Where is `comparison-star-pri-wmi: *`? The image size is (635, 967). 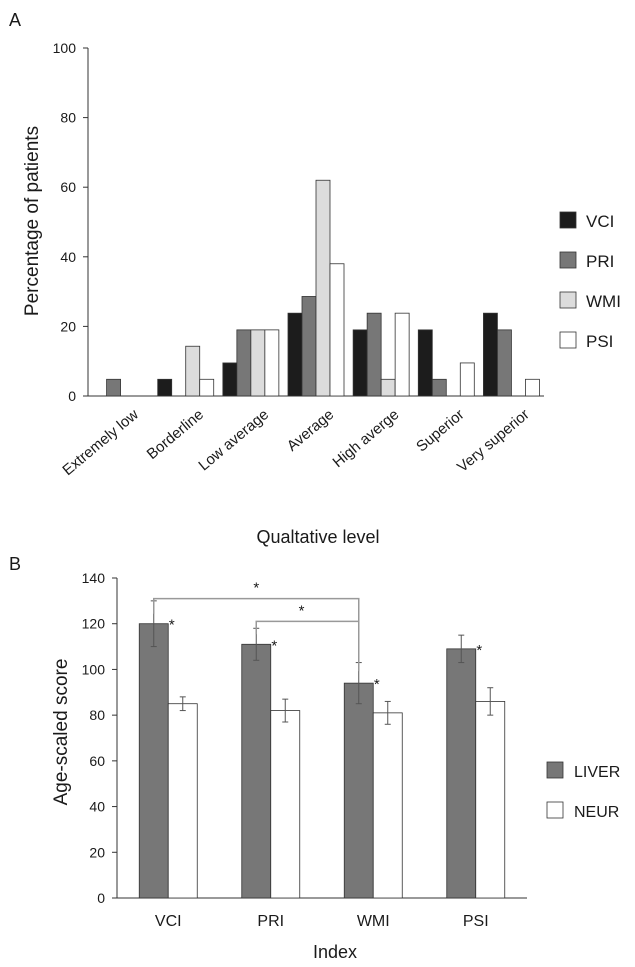 comparison-star-pri-wmi: * is located at coordinates (302, 610).